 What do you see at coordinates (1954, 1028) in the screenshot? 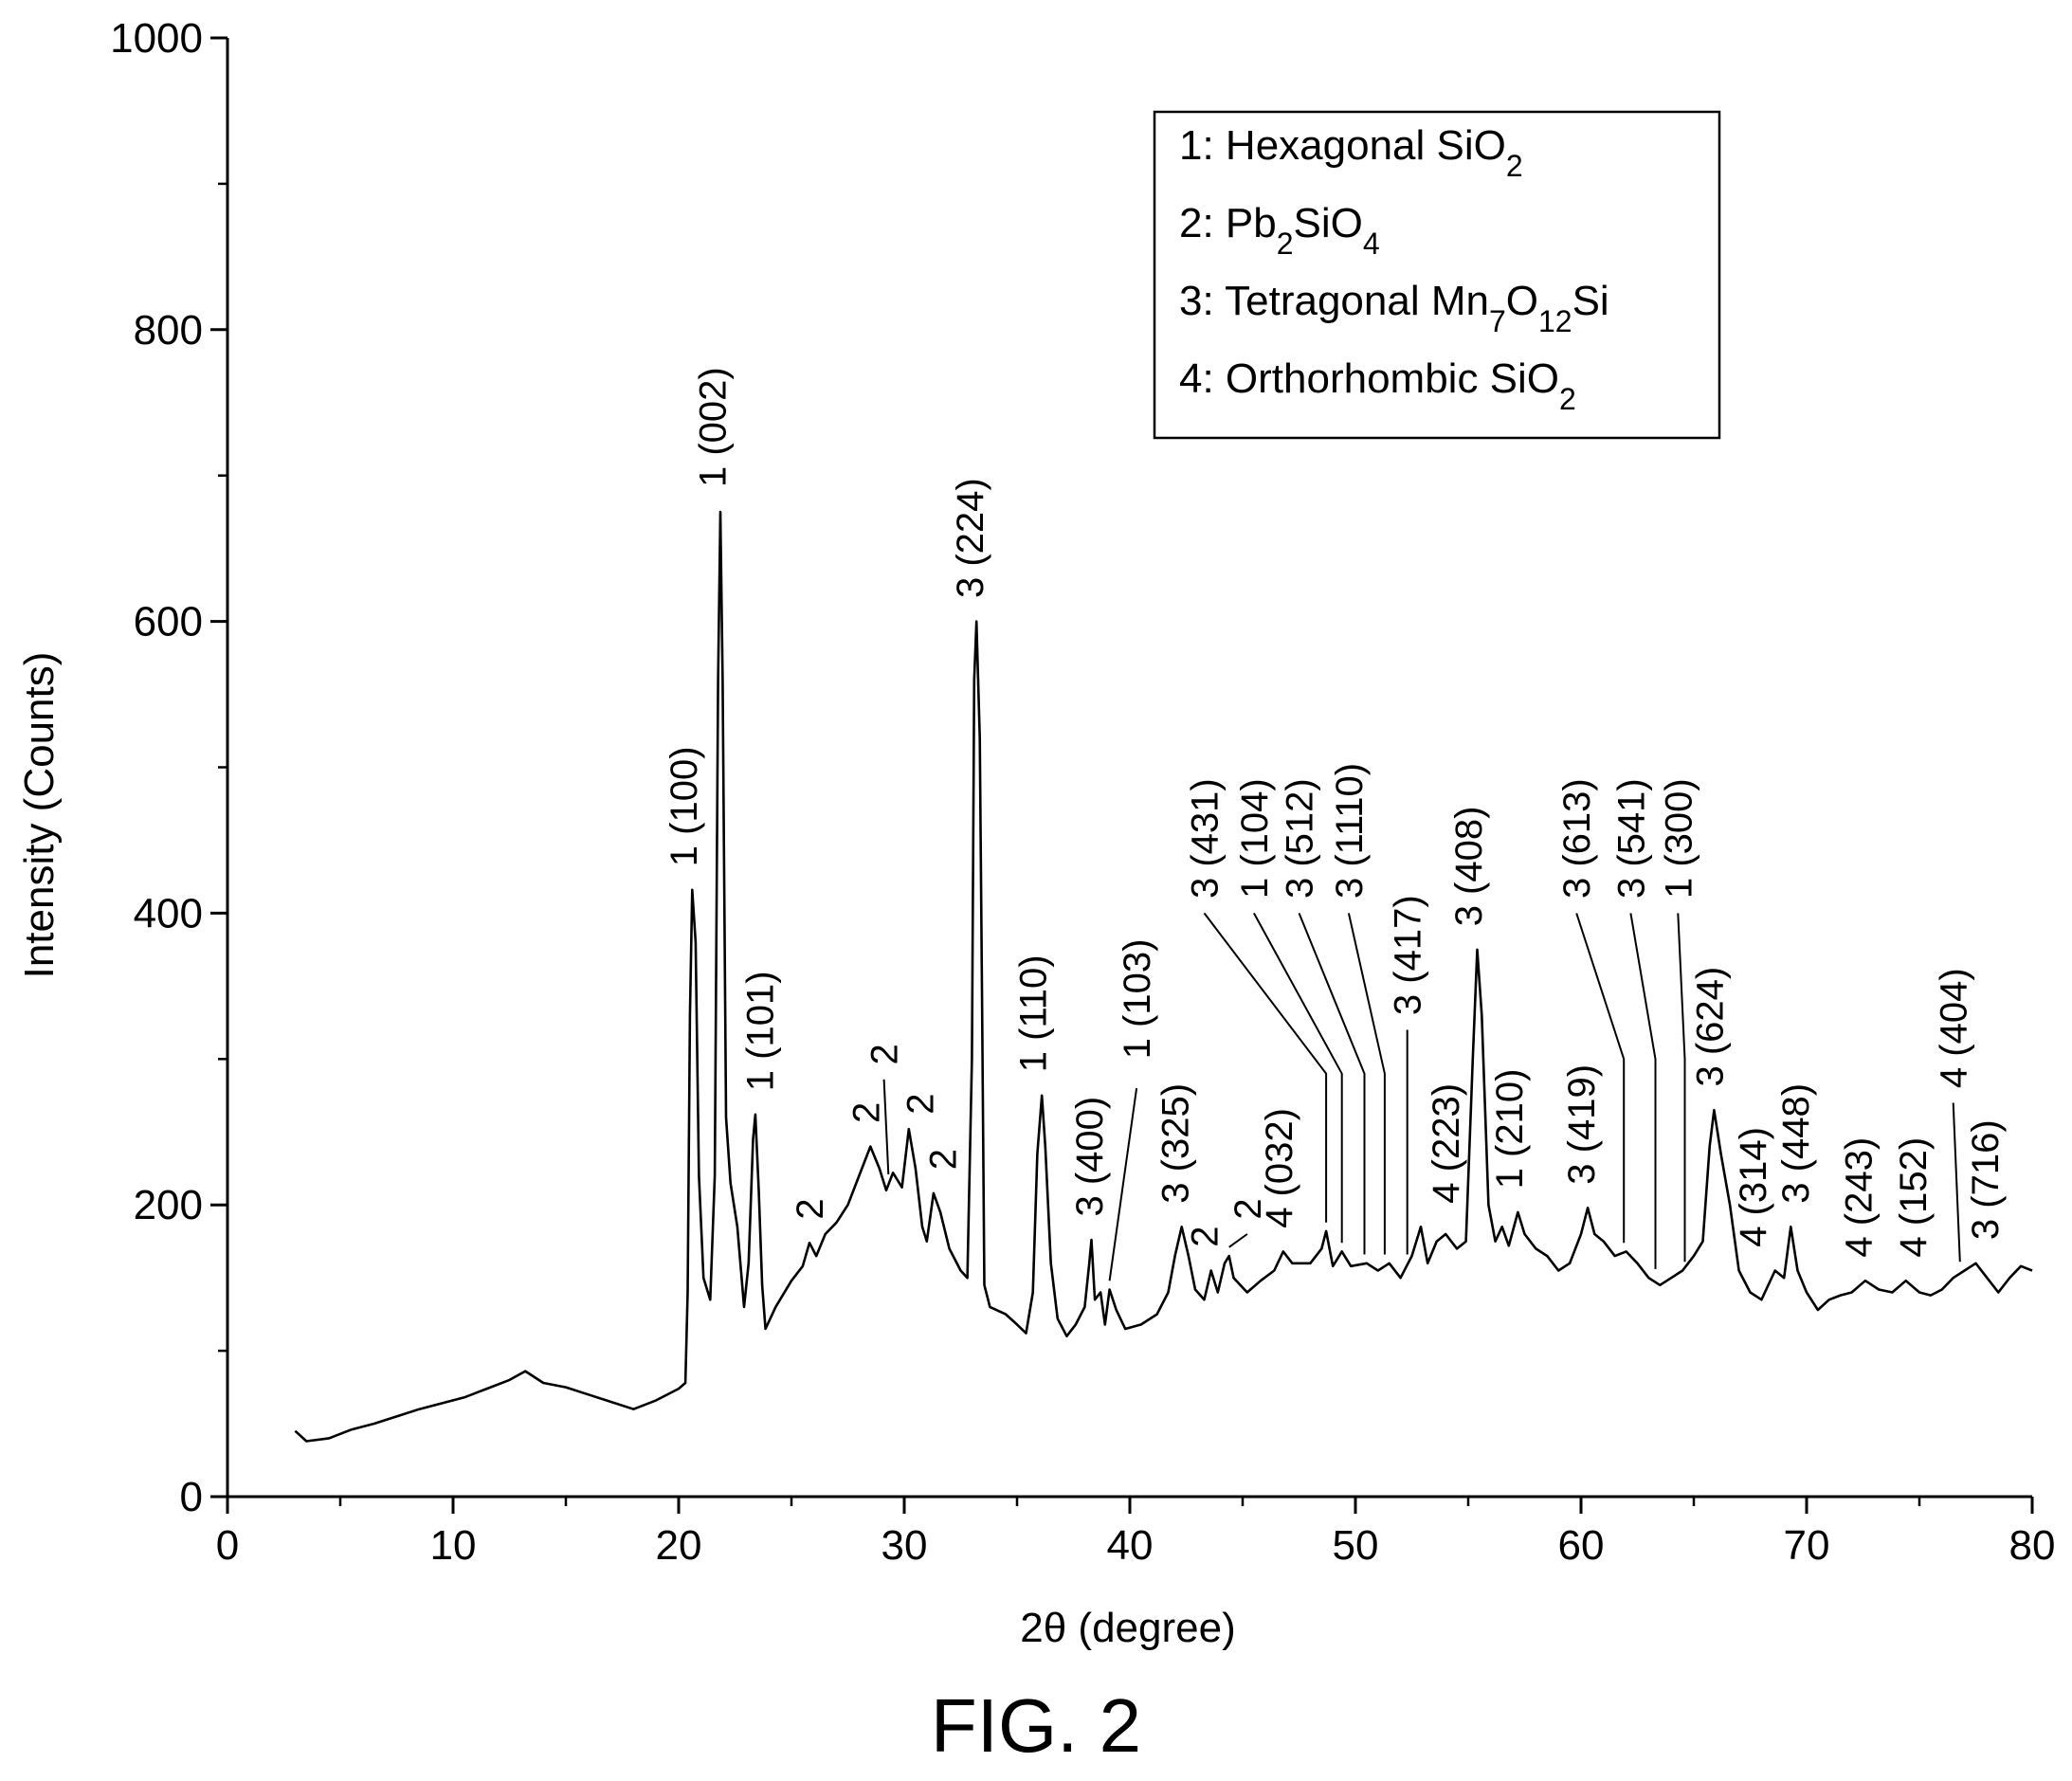
I see `peak-label: 4 (404)` at bounding box center [1954, 1028].